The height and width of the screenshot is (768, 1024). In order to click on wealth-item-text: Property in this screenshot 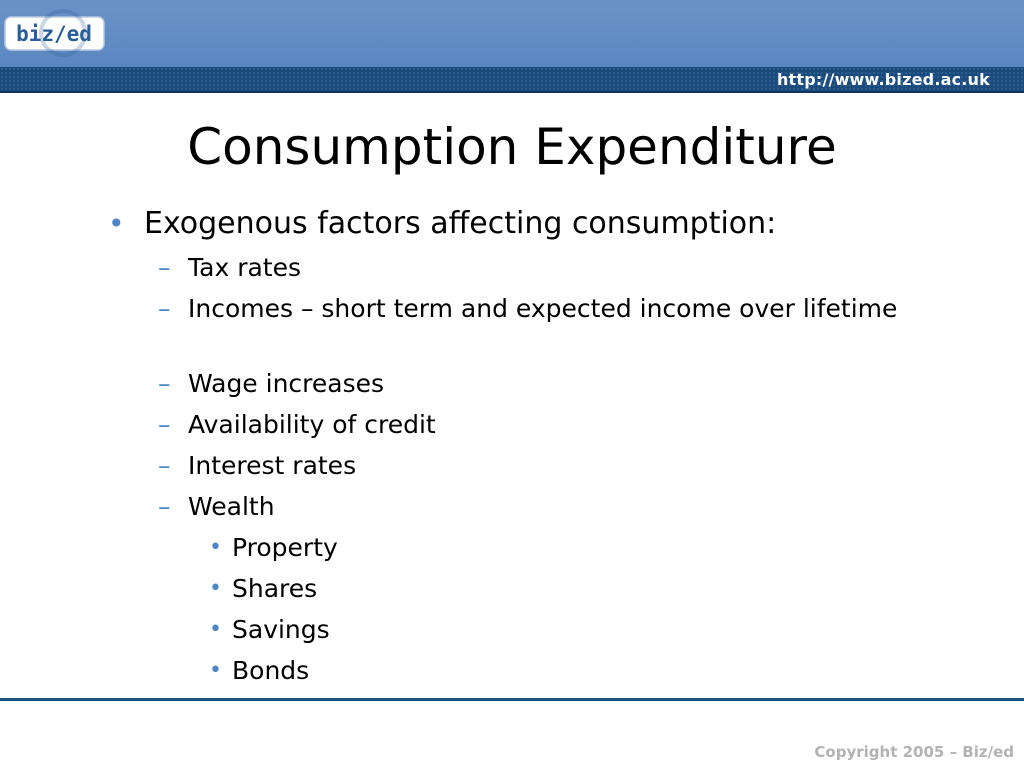, I will do `click(285, 547)`.